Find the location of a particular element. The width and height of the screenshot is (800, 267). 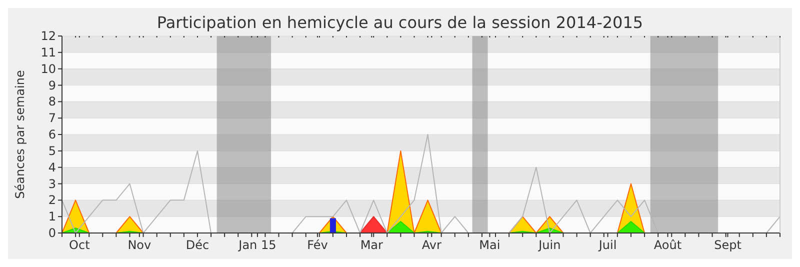

x-tick-label: Oct is located at coordinates (79, 245).